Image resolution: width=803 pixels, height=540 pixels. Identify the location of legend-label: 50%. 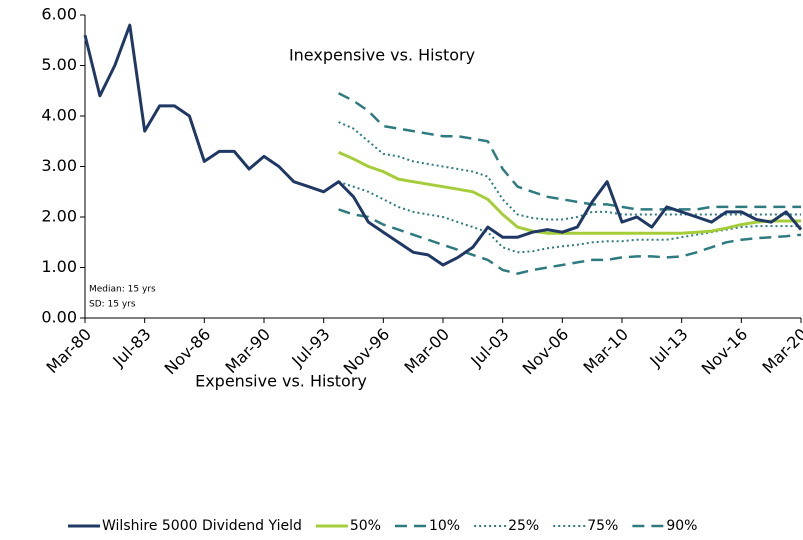
(365, 526).